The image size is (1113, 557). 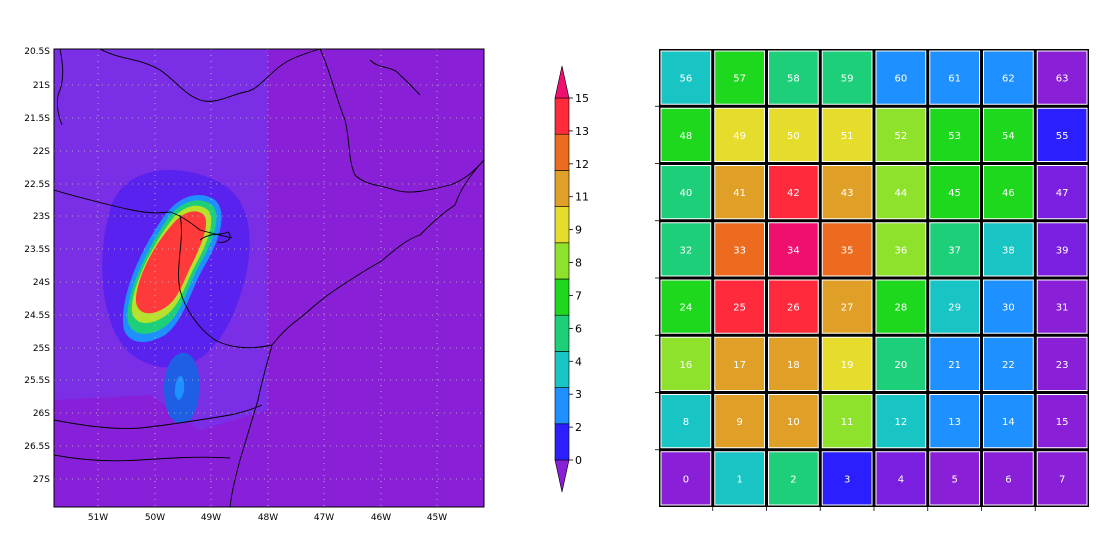 I want to click on grid-cell-label: 39, so click(x=1062, y=250).